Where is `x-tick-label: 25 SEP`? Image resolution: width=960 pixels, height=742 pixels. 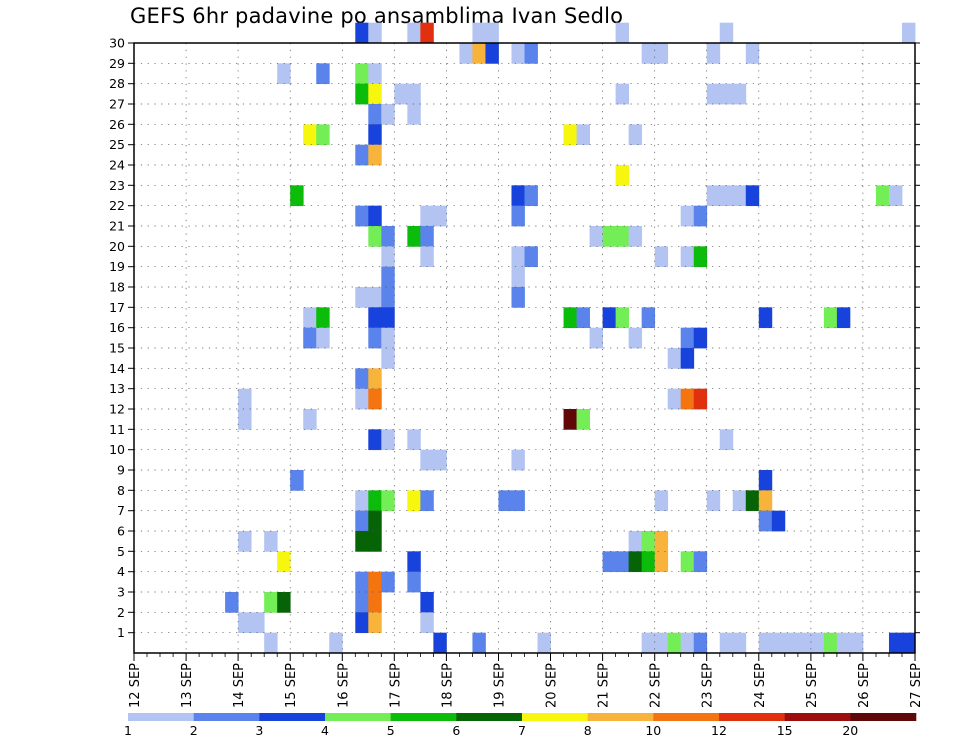 x-tick-label: 25 SEP is located at coordinates (812, 685).